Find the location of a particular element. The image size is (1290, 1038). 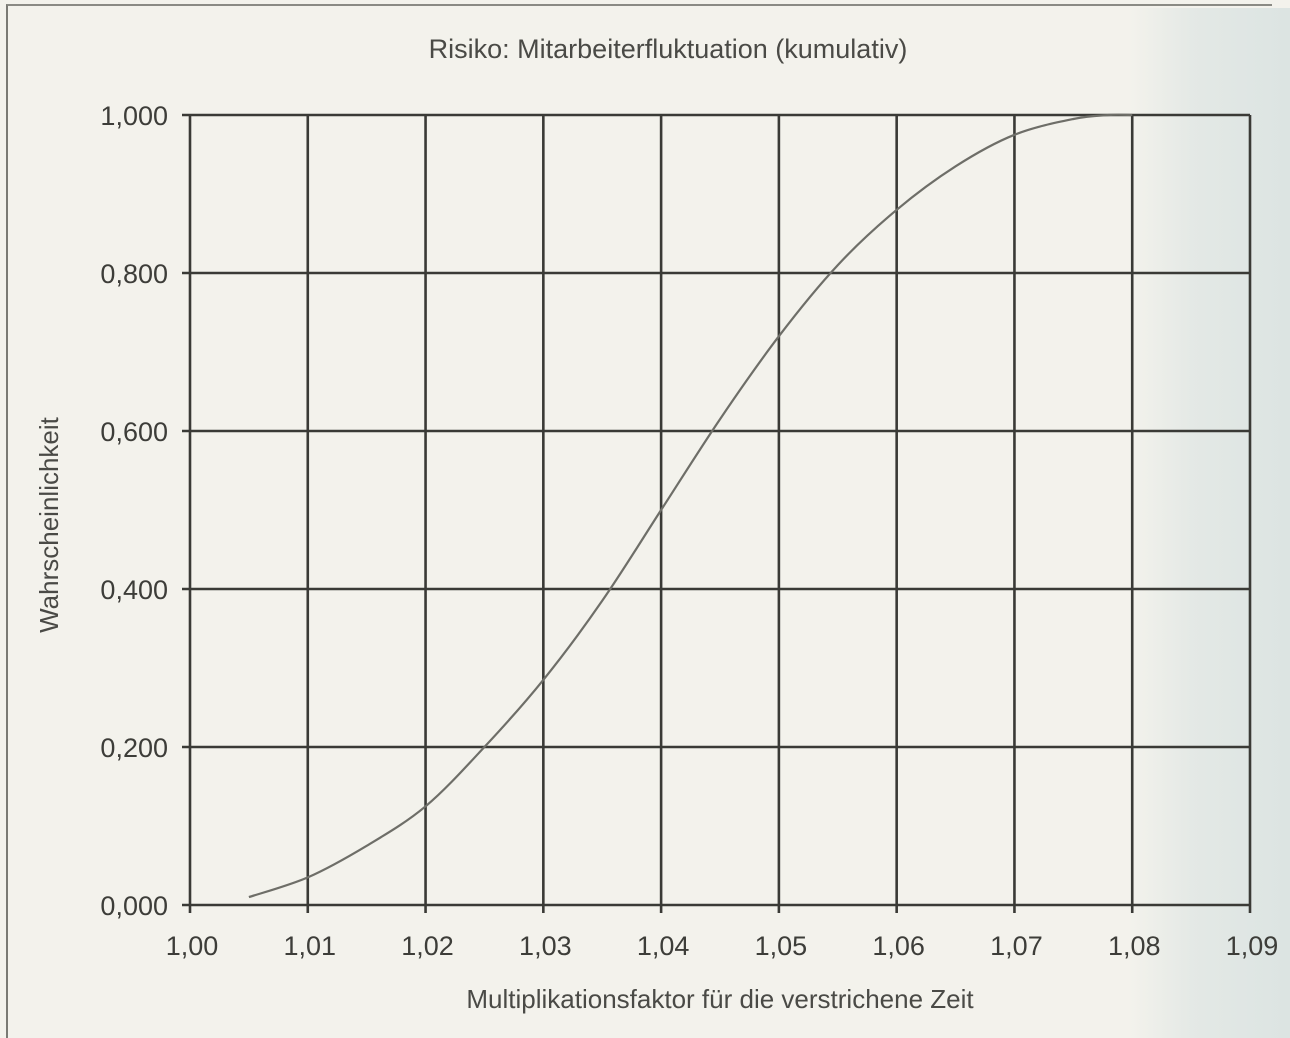

x-tick-label: 1,02 is located at coordinates (427, 946).